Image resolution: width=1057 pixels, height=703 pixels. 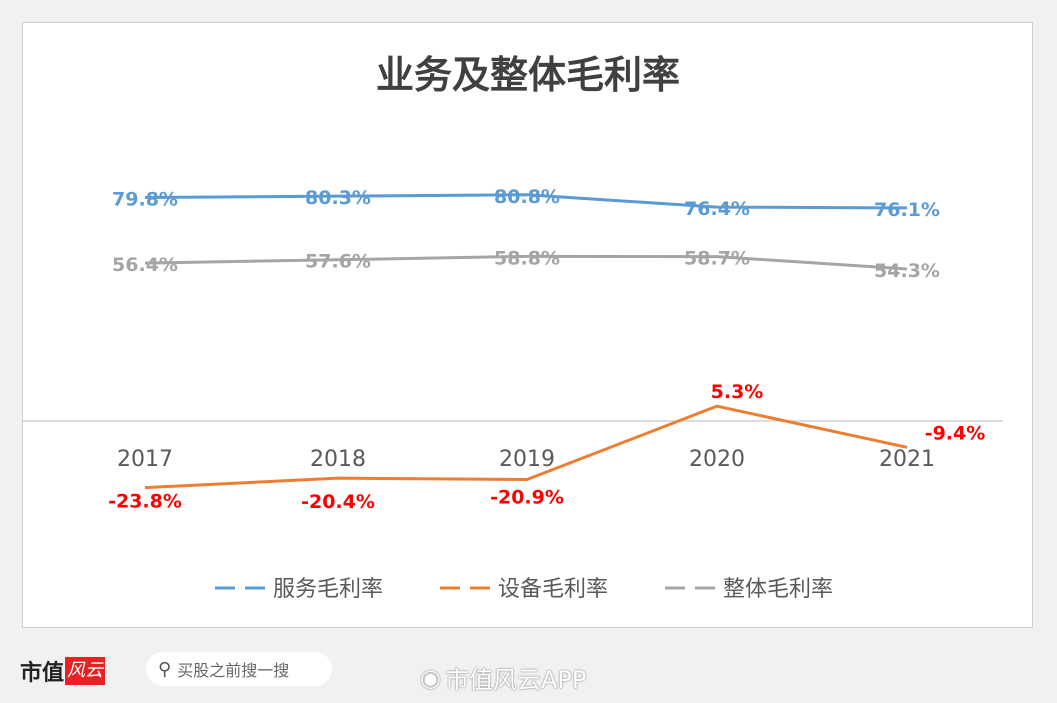 I want to click on data-label: 56.4%, so click(x=145, y=265).